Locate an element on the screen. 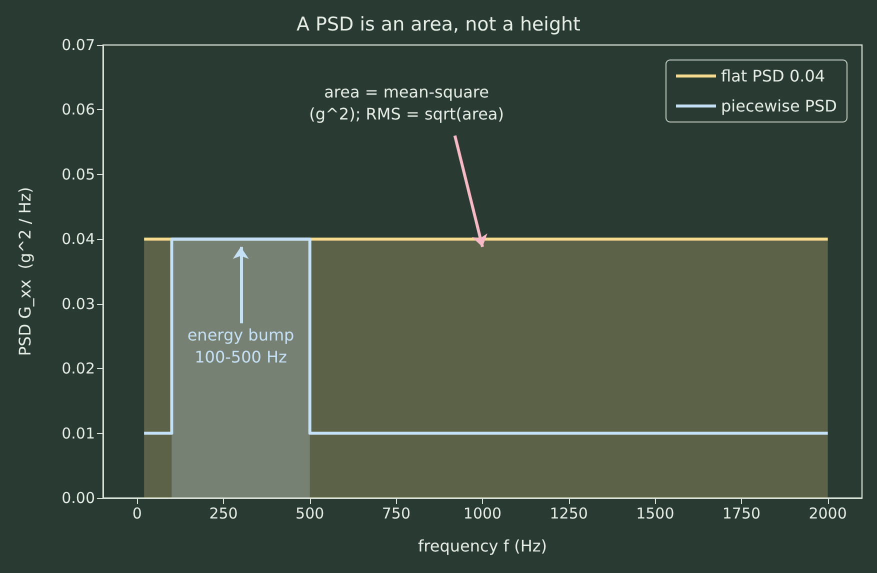 This screenshot has height=573, width=877. annotation: energy bump 100-500 Hz is located at coordinates (240, 345).